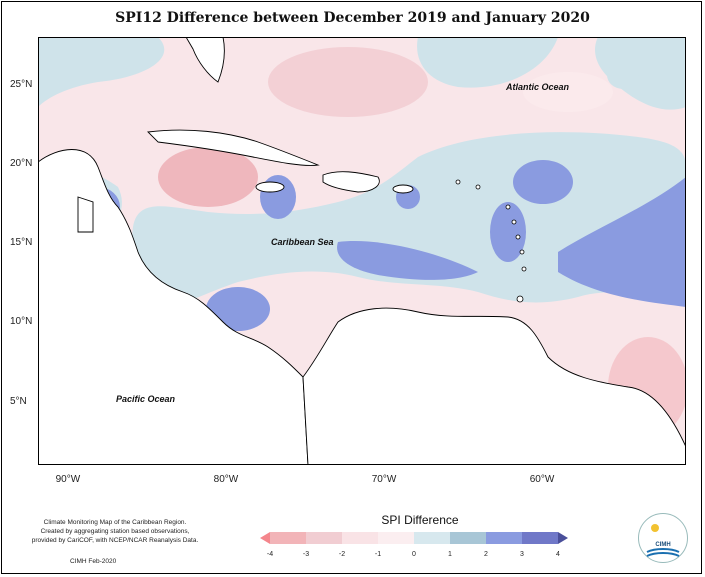 Image resolution: width=705 pixels, height=577 pixels. What do you see at coordinates (101, 72) in the screenshot?
I see `spi-field-blue-nw` at bounding box center [101, 72].